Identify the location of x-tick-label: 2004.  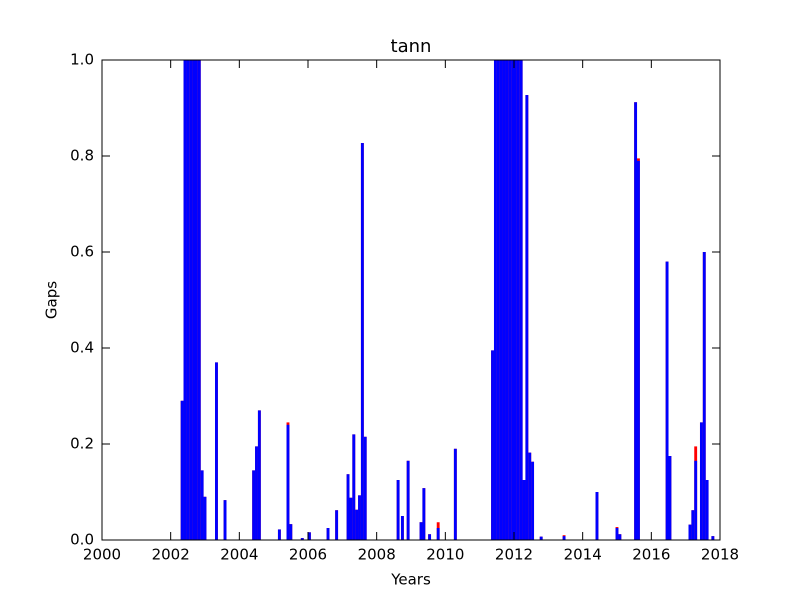
(239, 555).